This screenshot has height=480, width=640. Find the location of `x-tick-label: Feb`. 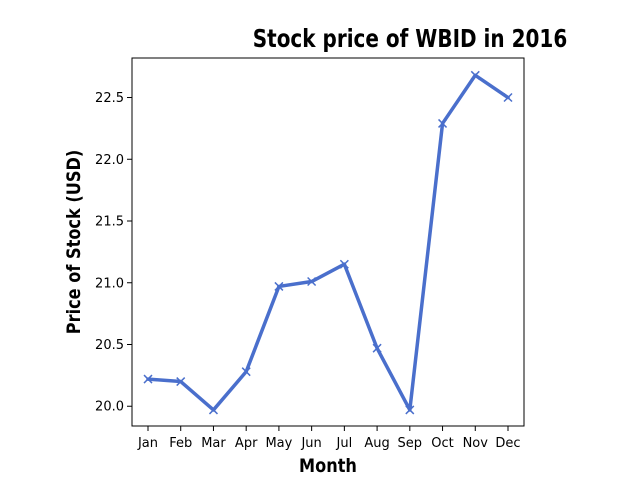

x-tick-label: Feb is located at coordinates (180, 443).